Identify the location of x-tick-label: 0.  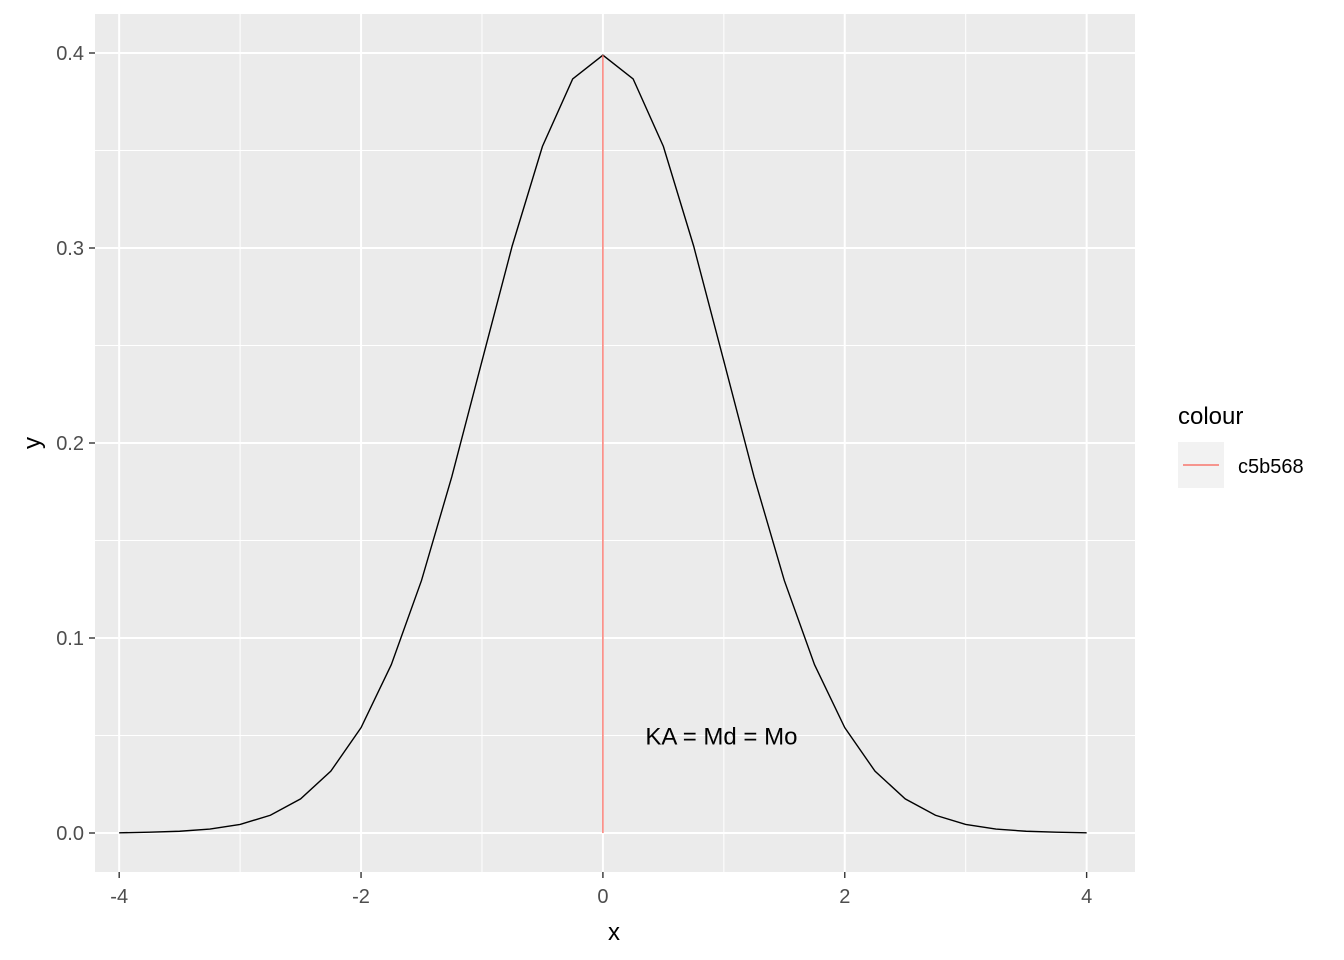
(602, 897).